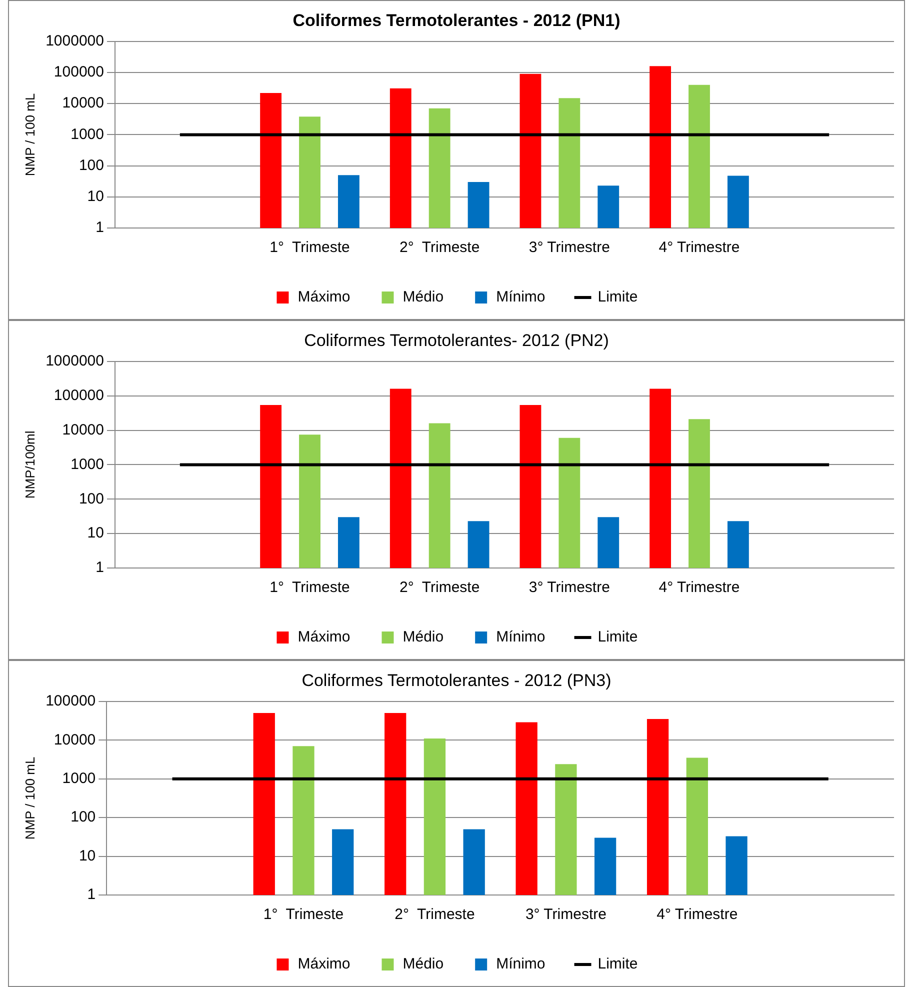 This screenshot has width=907, height=987. I want to click on y-axis-title: NMP/100ml, so click(30, 464).